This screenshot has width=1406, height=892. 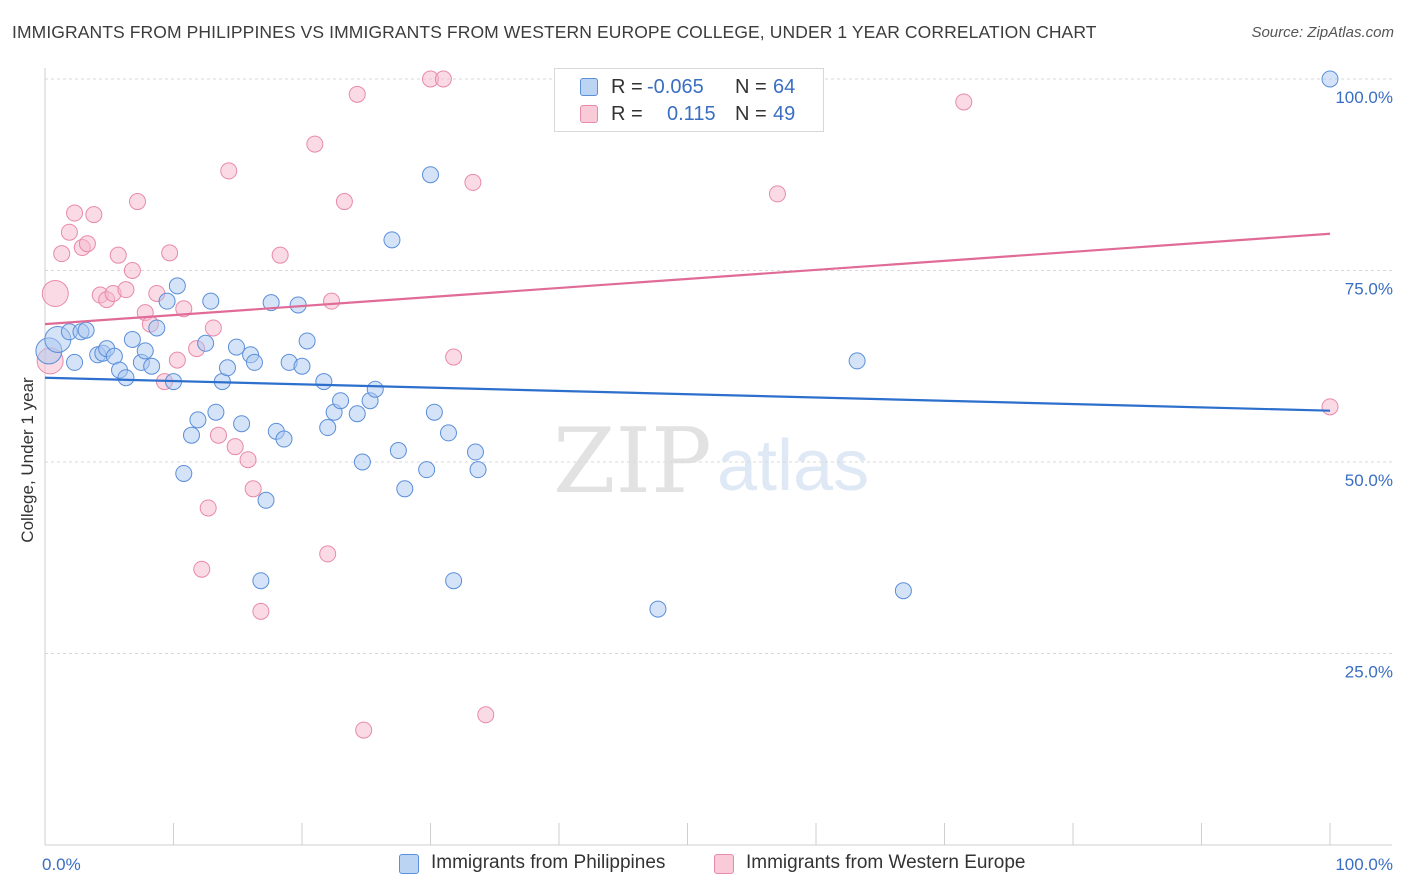 I want to click on y-tick-label: 50.0%, so click(x=1369, y=480).